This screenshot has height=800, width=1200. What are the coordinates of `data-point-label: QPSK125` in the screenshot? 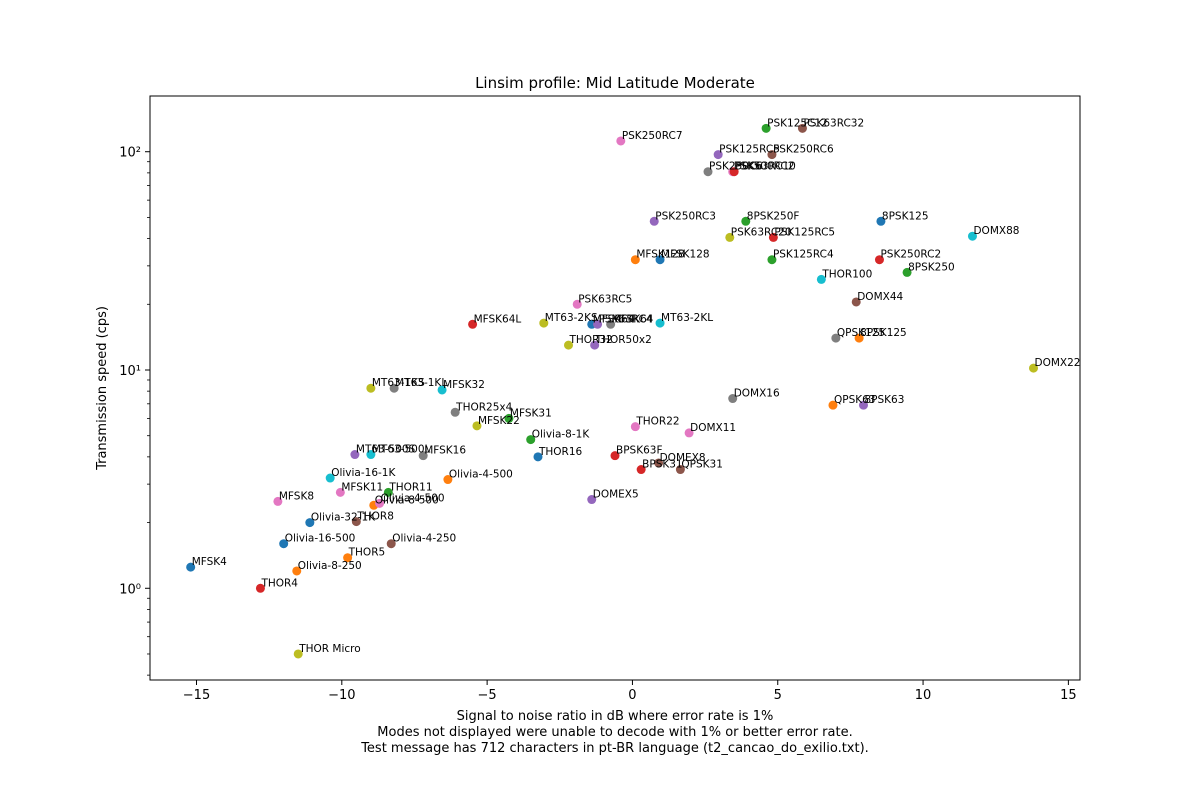 It's located at (861, 333).